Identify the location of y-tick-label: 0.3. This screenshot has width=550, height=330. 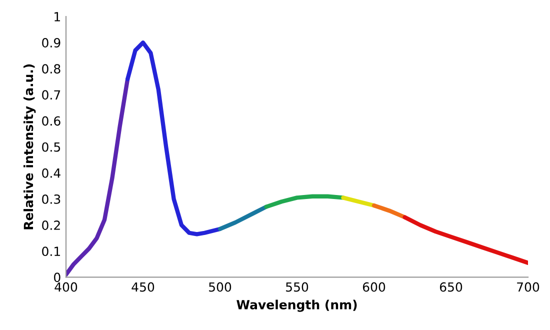
(51, 199).